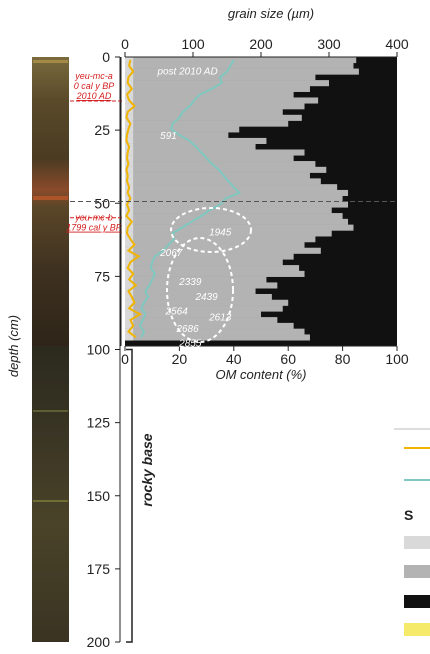 Image resolution: width=430 pixels, height=654 pixels. Describe the element at coordinates (193, 44) in the screenshot. I see `top-tick-label: 100` at that location.